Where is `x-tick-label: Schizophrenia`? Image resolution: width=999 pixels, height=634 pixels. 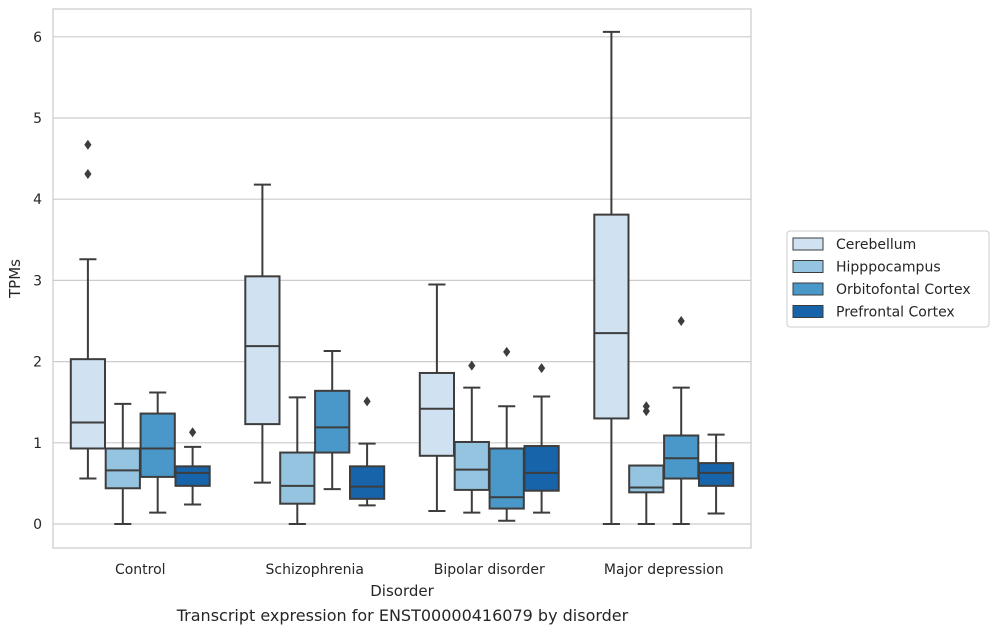 x-tick-label: Schizophrenia is located at coordinates (315, 570).